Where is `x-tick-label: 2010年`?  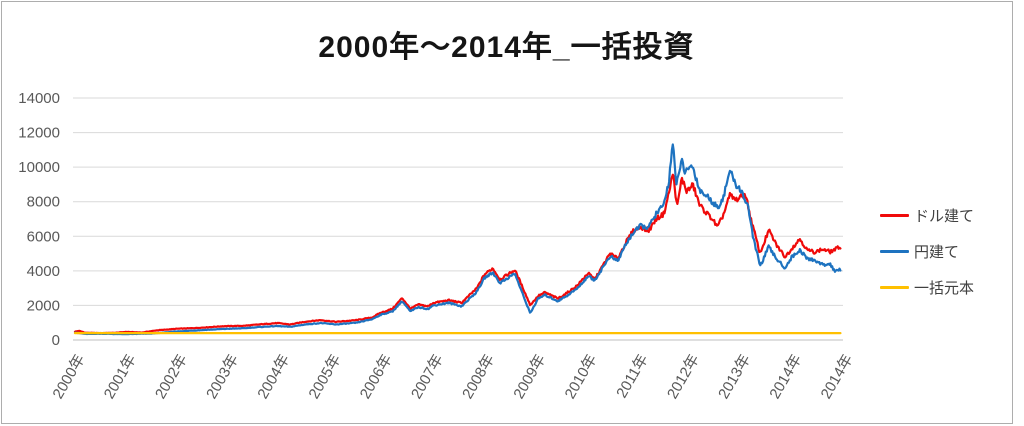 x-tick-label: 2010年 is located at coordinates (581, 377).